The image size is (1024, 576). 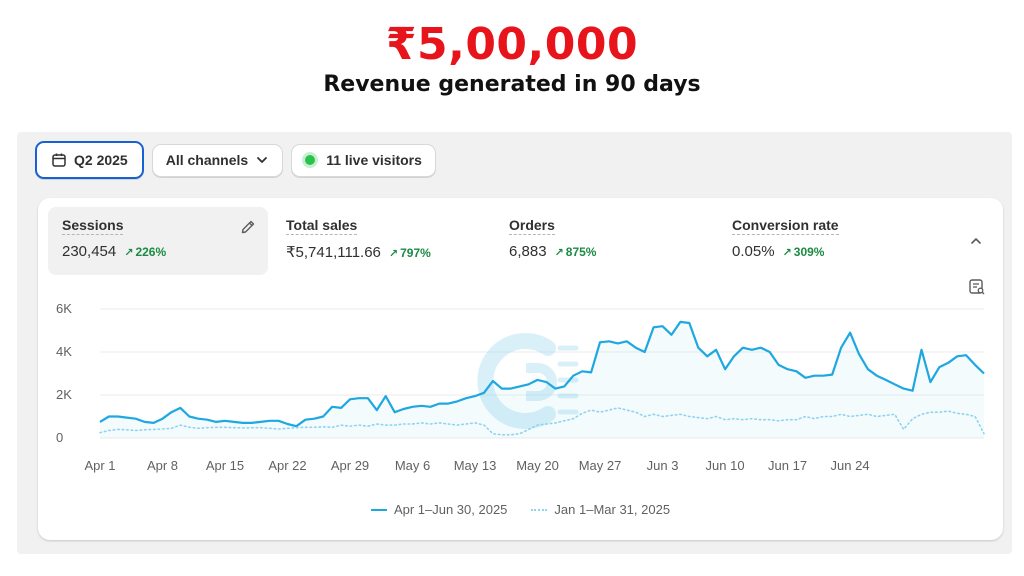 What do you see at coordinates (604, 241) in the screenshot?
I see `metric-orders: Orders 6,883 ↗ 875%` at bounding box center [604, 241].